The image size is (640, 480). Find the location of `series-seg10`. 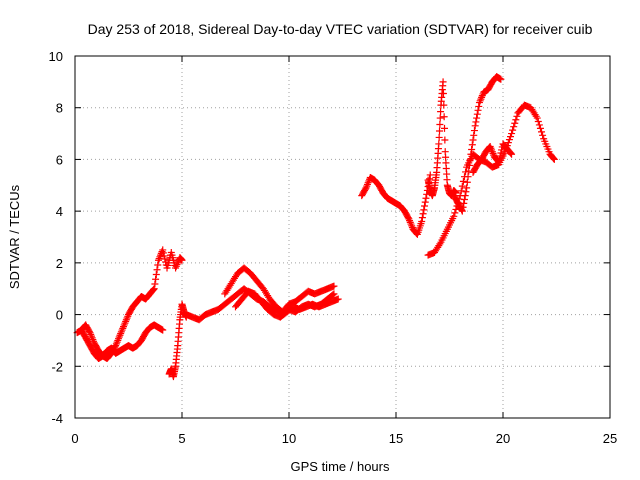

series-seg10 is located at coordinates (477, 144).